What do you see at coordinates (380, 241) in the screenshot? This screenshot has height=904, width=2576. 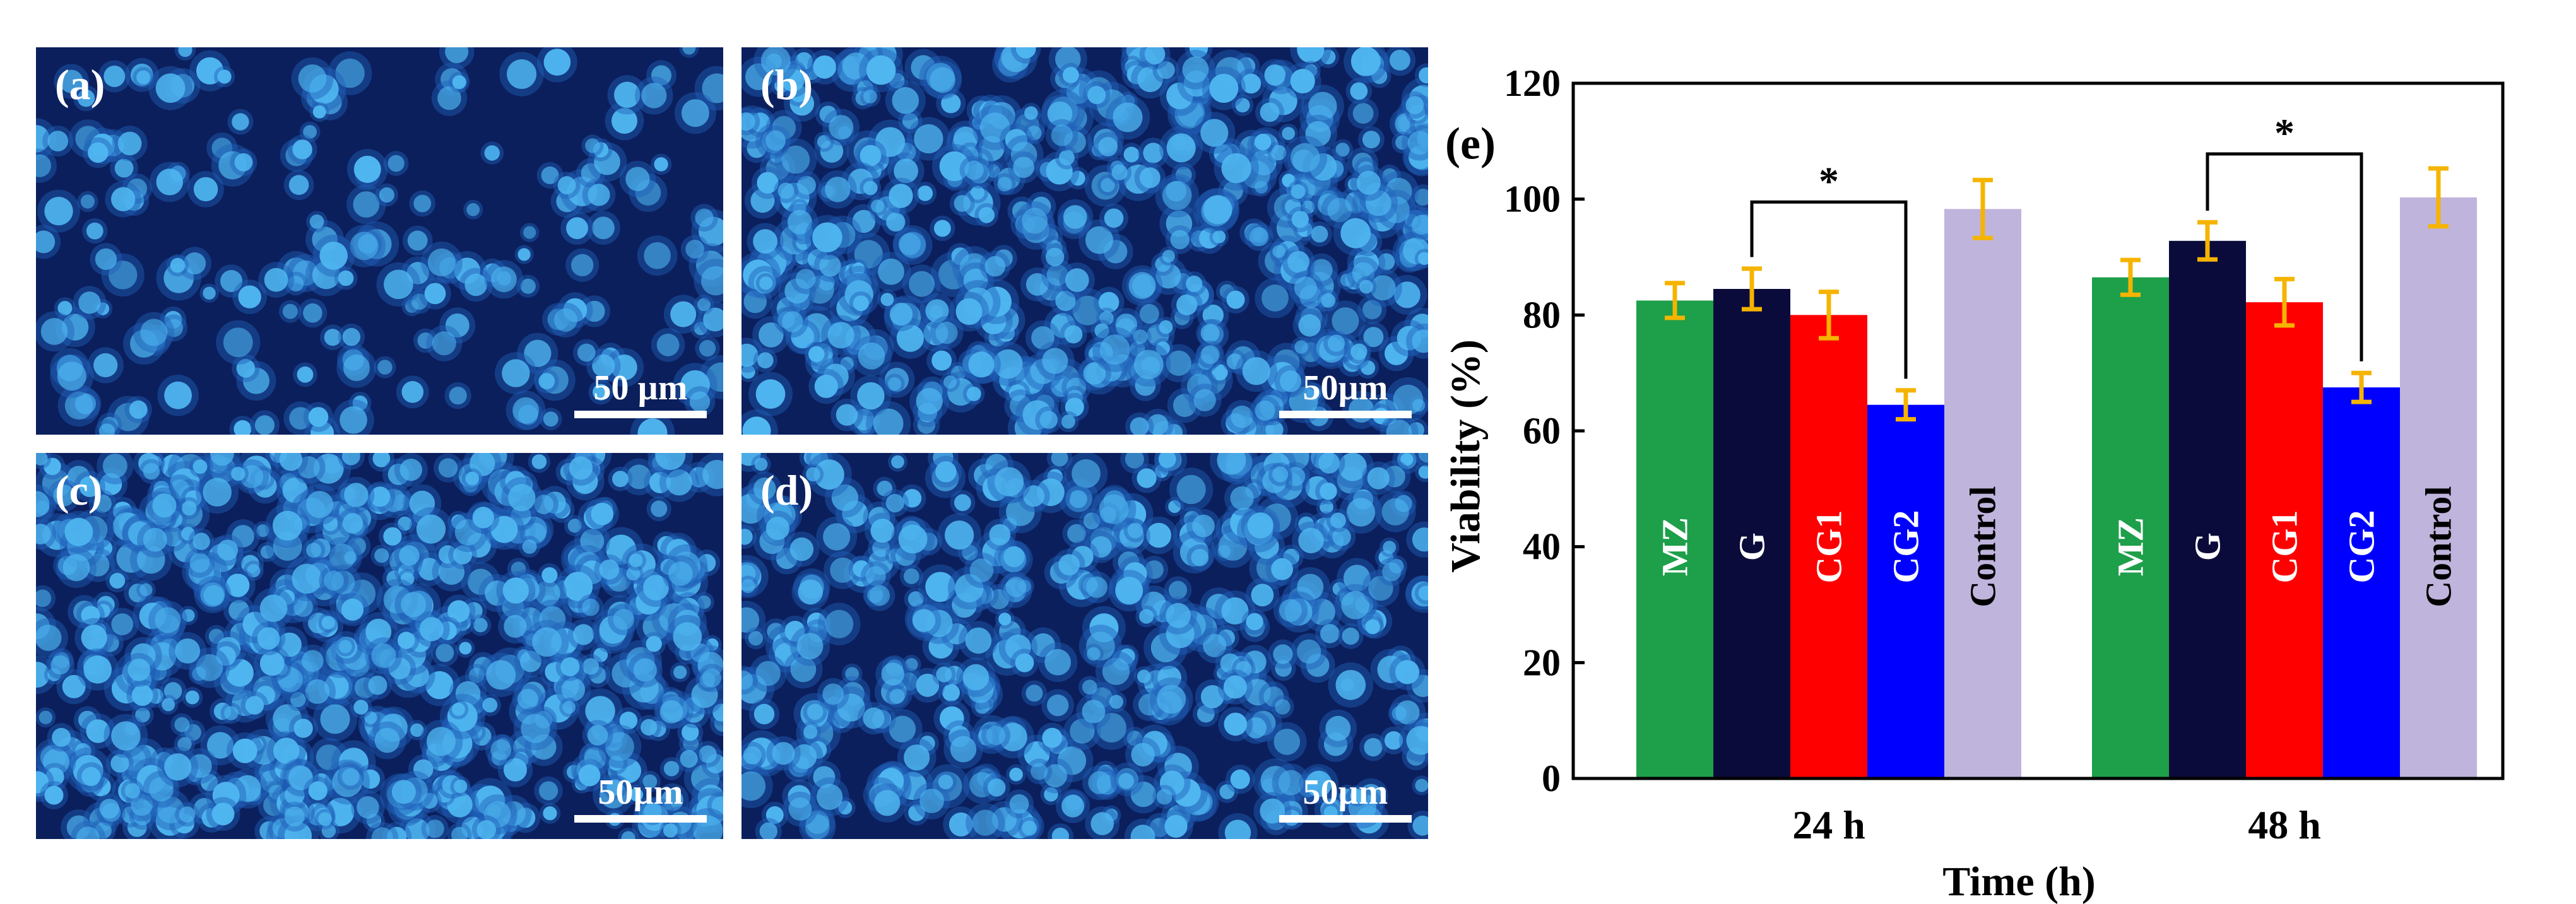 I see `micrograph-panel-a: (a) 50 µm` at bounding box center [380, 241].